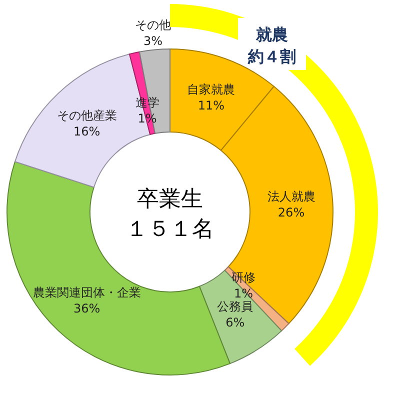 Image resolution: width=400 pixels, height=398 pixels. Describe the element at coordinates (244, 293) in the screenshot. I see `data-label: 1%` at that location.